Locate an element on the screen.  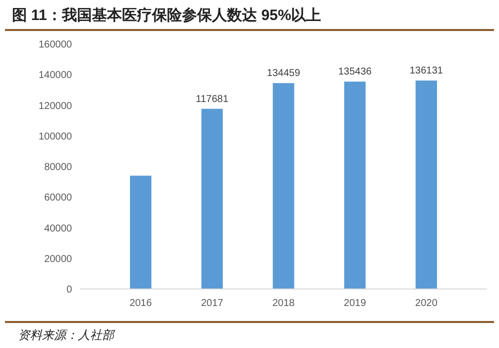
y-tick-label: 60000 is located at coordinates (58, 198).